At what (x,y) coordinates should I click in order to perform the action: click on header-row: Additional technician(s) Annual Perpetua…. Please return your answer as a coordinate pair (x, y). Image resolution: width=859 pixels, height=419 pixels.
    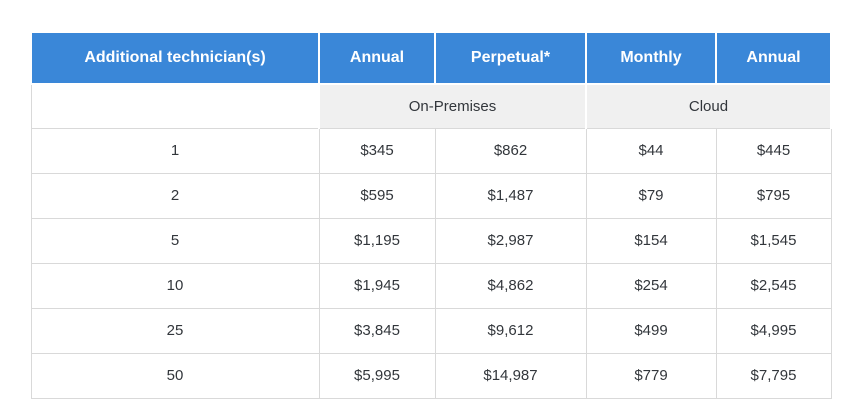
    Looking at the image, I should click on (431, 58).